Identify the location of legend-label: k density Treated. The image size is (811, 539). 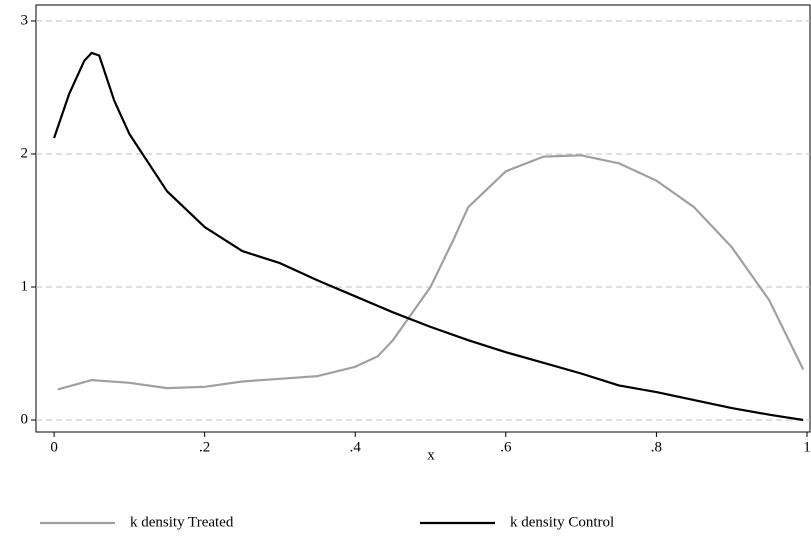
(182, 522).